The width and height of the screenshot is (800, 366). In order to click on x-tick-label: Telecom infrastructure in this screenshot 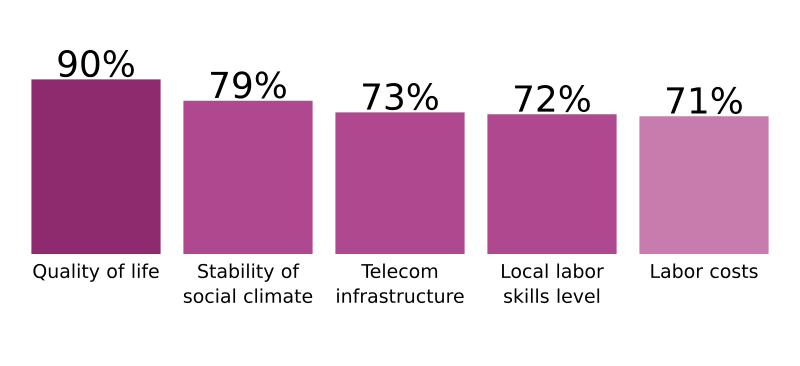, I will do `click(400, 284)`.